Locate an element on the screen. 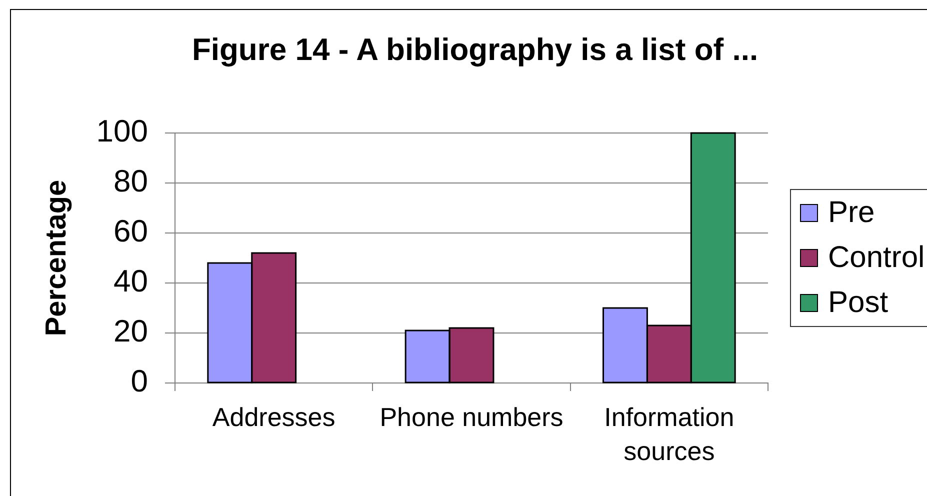  y-tick-label: 20 is located at coordinates (131, 331).